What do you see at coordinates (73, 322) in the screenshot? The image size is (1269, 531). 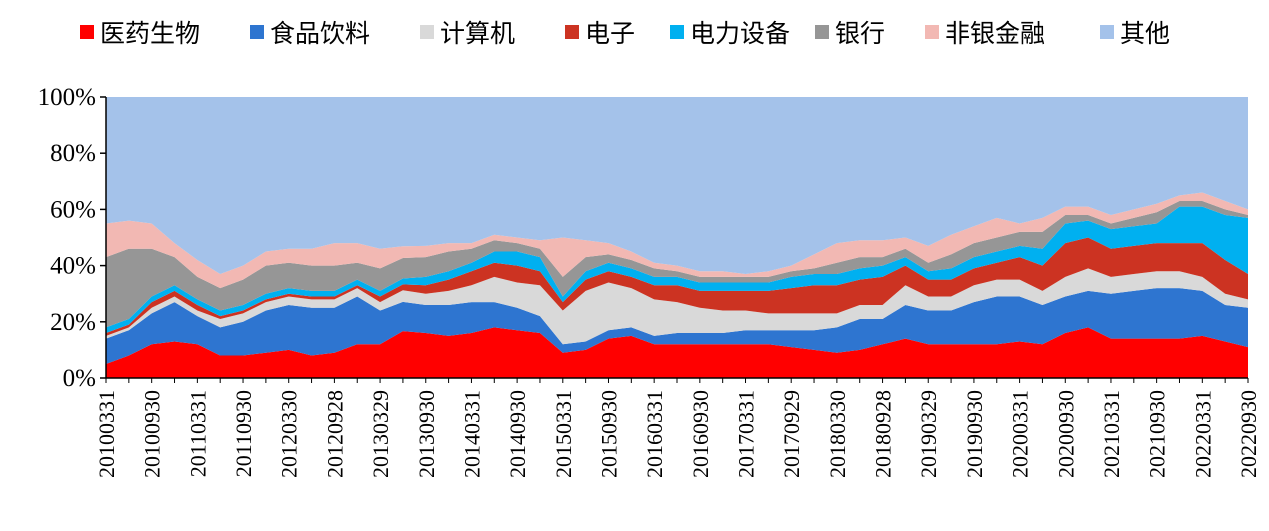 I see `y-tick-label: 20%` at bounding box center [73, 322].